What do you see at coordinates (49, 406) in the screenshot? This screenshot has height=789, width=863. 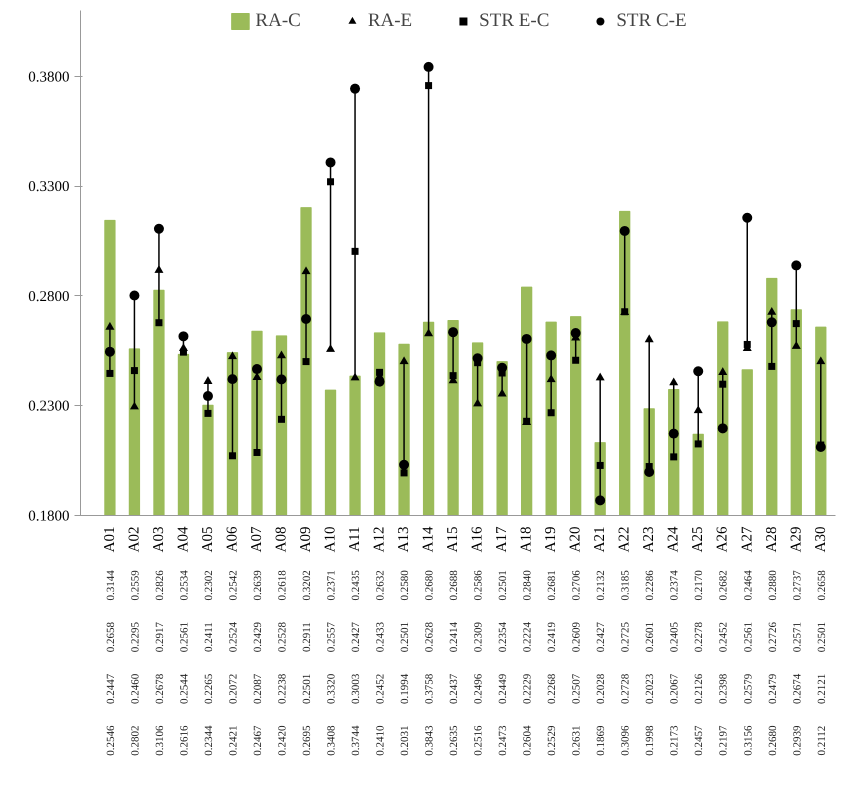 I see `y-tick-label: 0.2300` at bounding box center [49, 406].